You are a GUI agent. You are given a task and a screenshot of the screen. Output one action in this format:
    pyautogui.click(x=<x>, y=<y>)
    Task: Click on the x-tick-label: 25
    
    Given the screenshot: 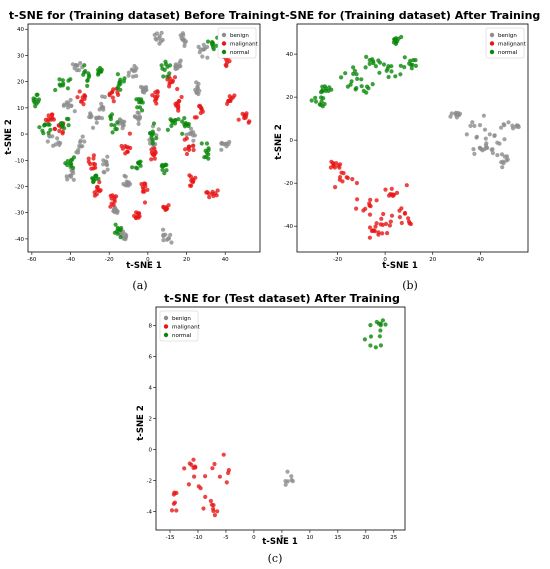 What is the action you would take?
    pyautogui.click(x=393, y=538)
    